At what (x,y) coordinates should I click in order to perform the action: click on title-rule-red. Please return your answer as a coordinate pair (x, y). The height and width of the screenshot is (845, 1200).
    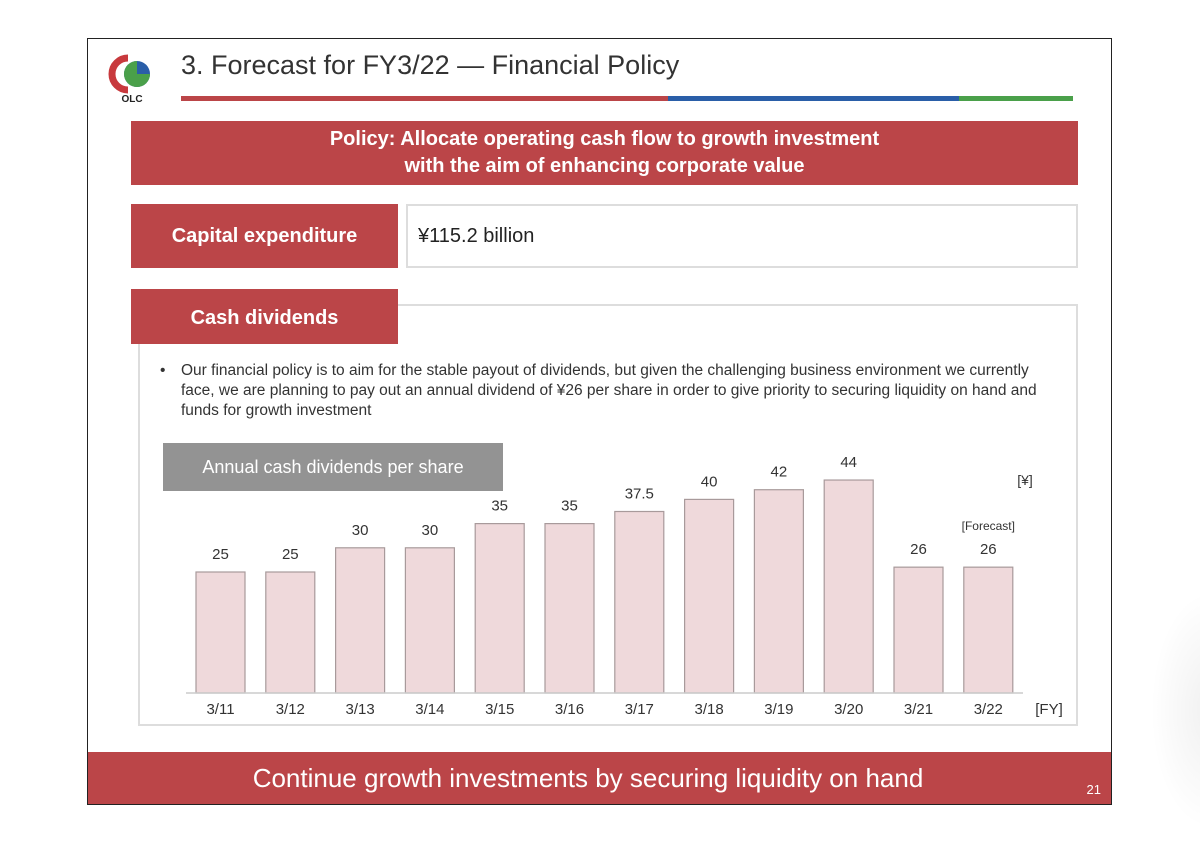
    Looking at the image, I should click on (424, 98).